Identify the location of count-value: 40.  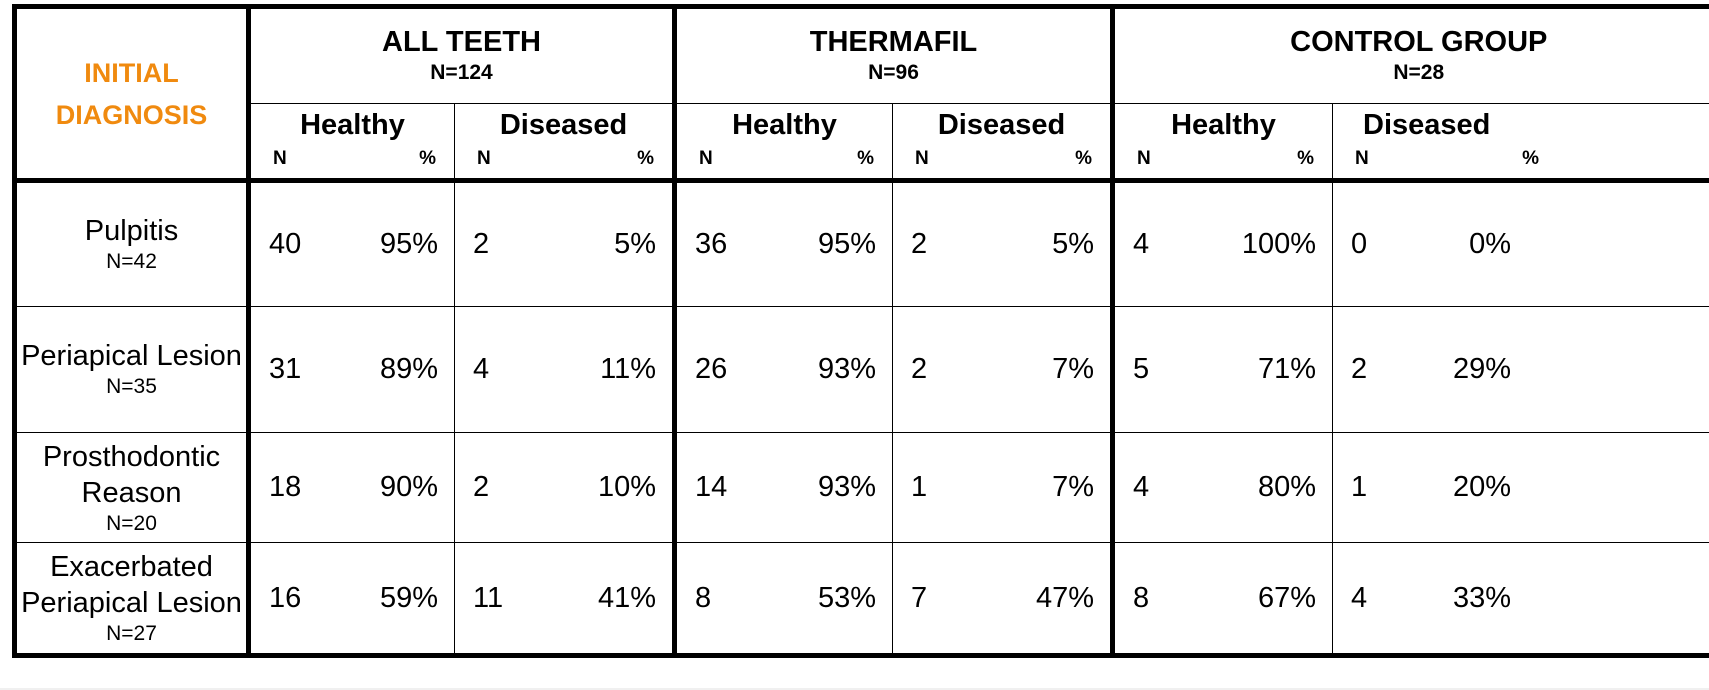
(285, 243).